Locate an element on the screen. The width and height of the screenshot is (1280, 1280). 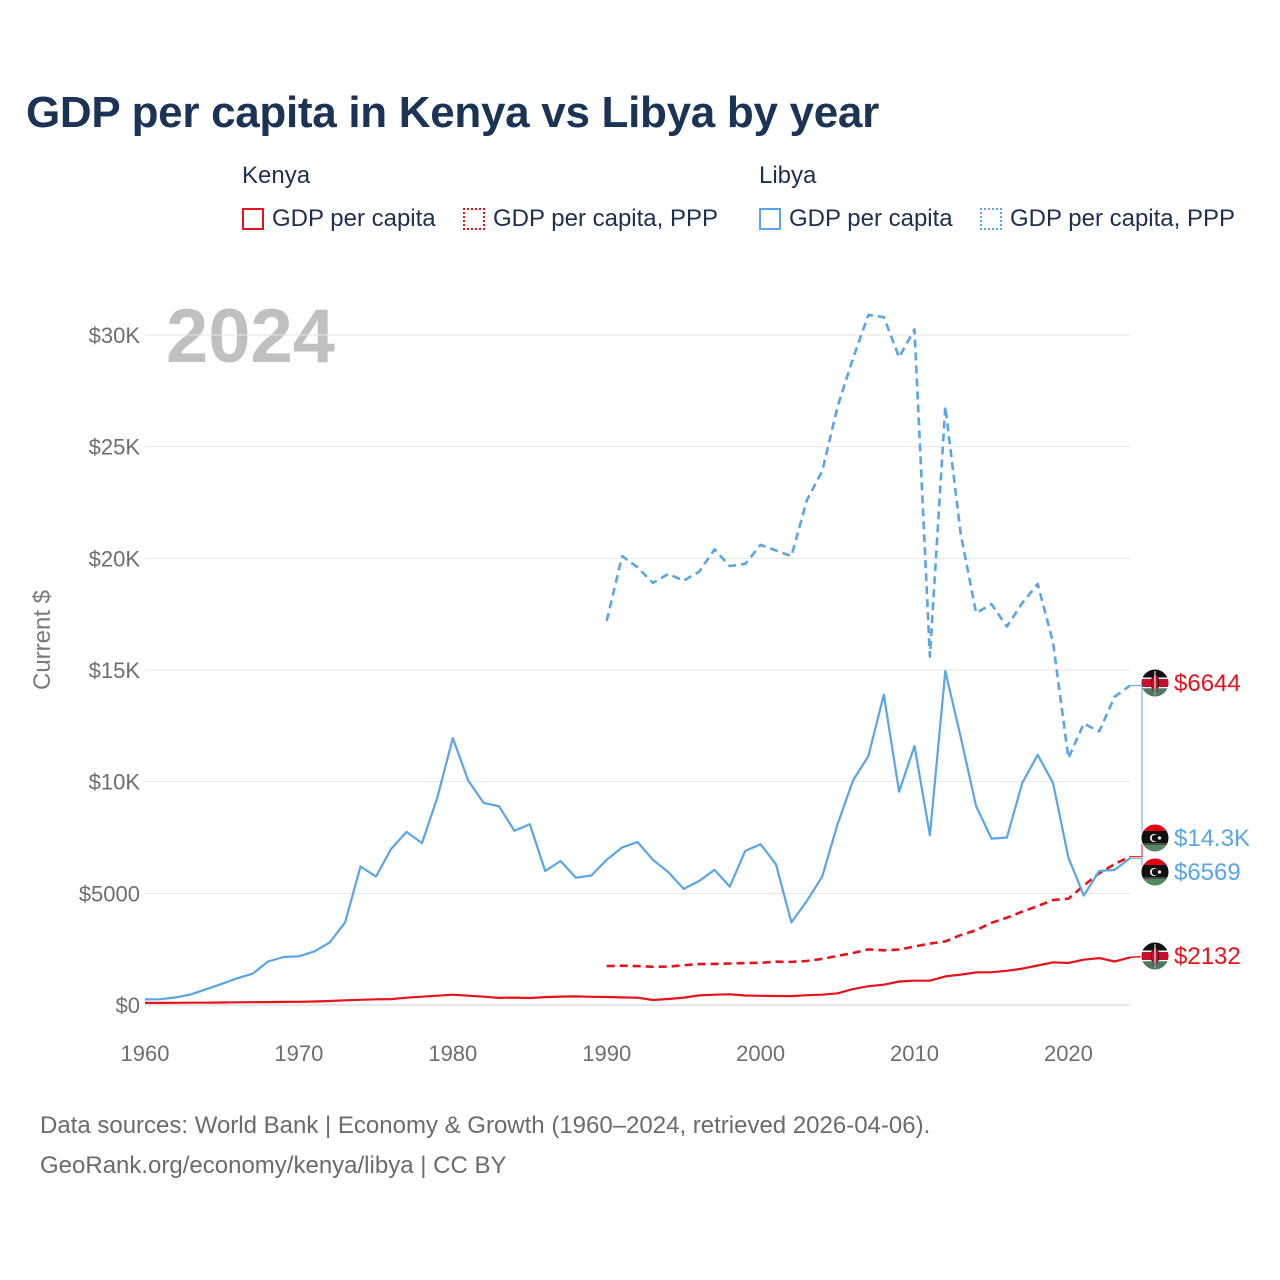
legend-item-kenya-gdp-ppp: GDP per capita, PPP is located at coordinates (590, 219).